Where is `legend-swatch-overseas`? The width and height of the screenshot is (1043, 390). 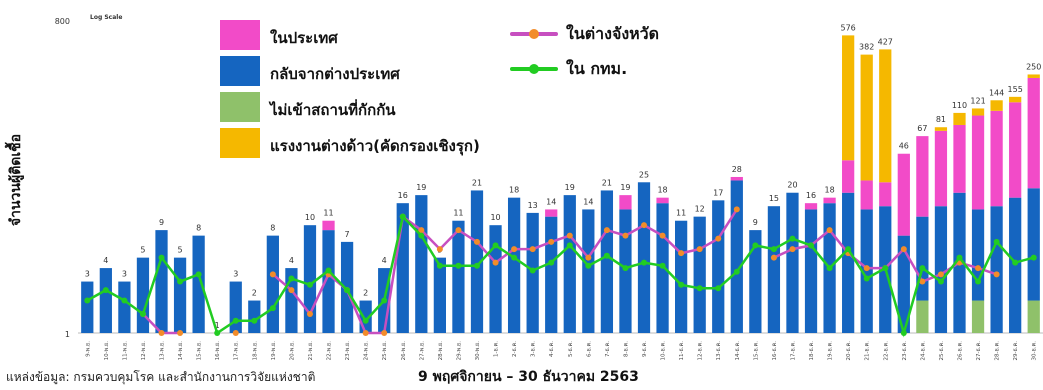
legend-swatch-overseas is located at coordinates (240, 71).